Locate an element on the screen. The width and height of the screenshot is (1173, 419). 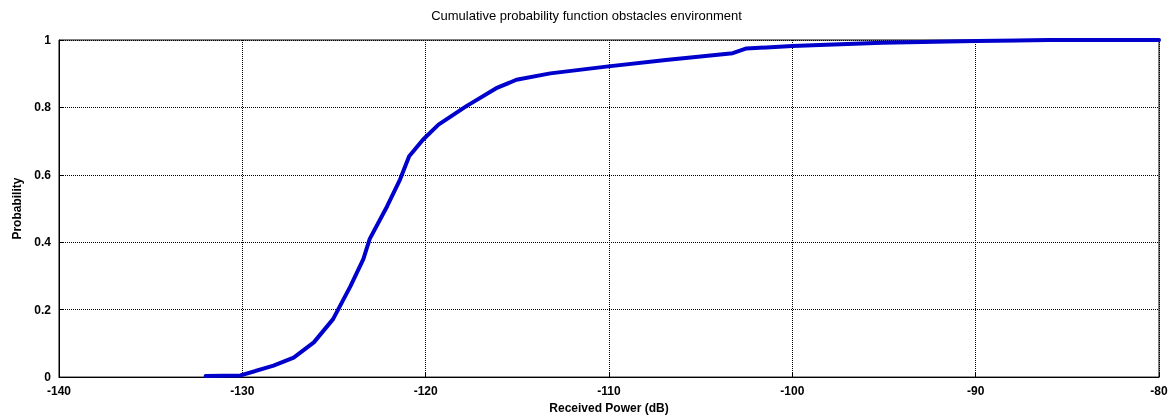
y-tick-label: 0.4 is located at coordinates (43, 242).